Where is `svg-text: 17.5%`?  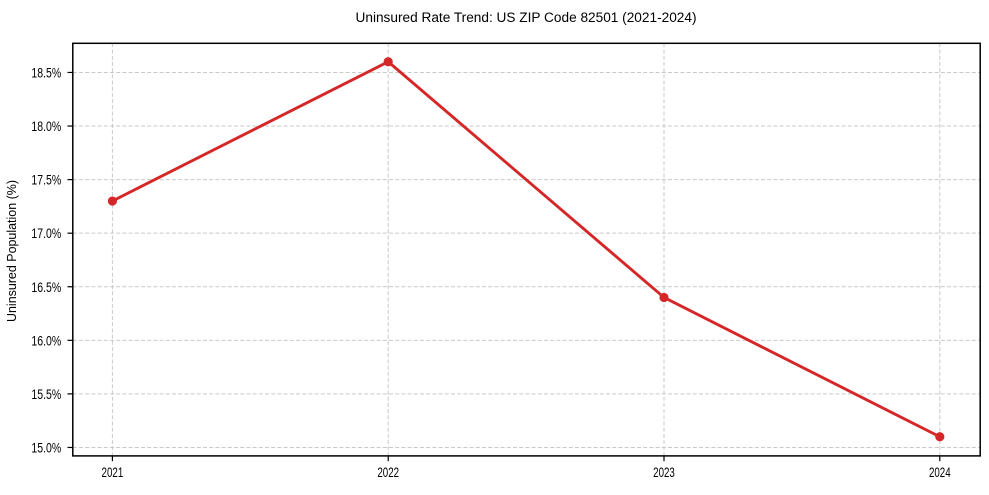
svg-text: 17.5% is located at coordinates (46, 180).